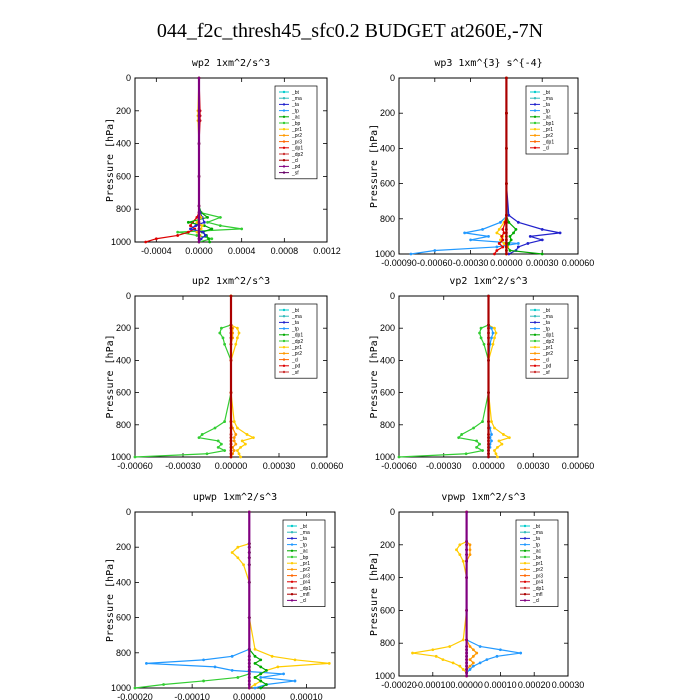 This screenshot has width=700, height=700. What do you see at coordinates (296, 142) in the screenshot?
I see `legend-label: _pr3` at bounding box center [296, 142].